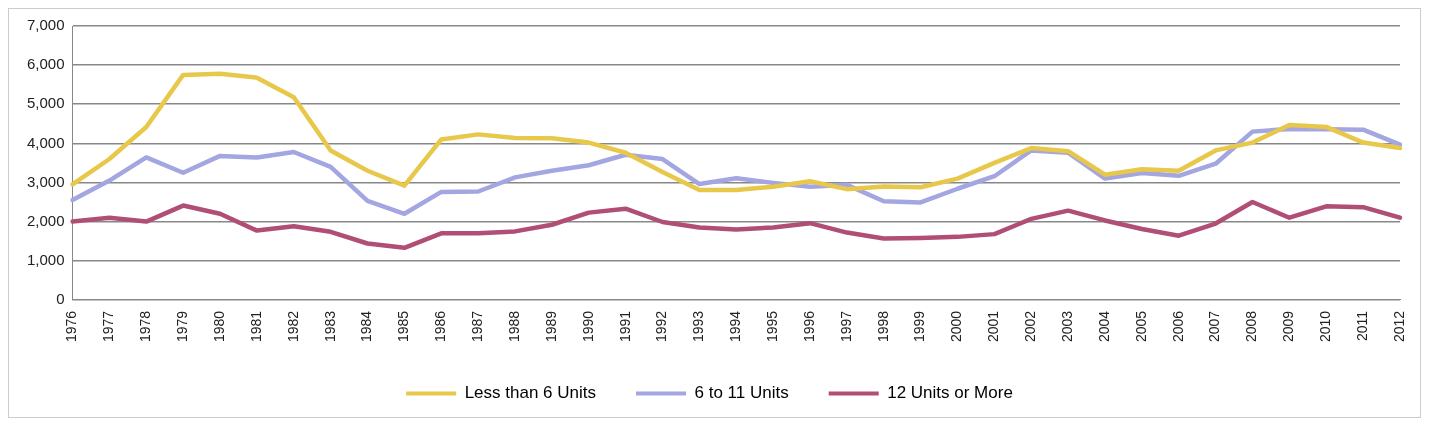  I want to click on y-tick-label: 5,000, so click(45, 103).